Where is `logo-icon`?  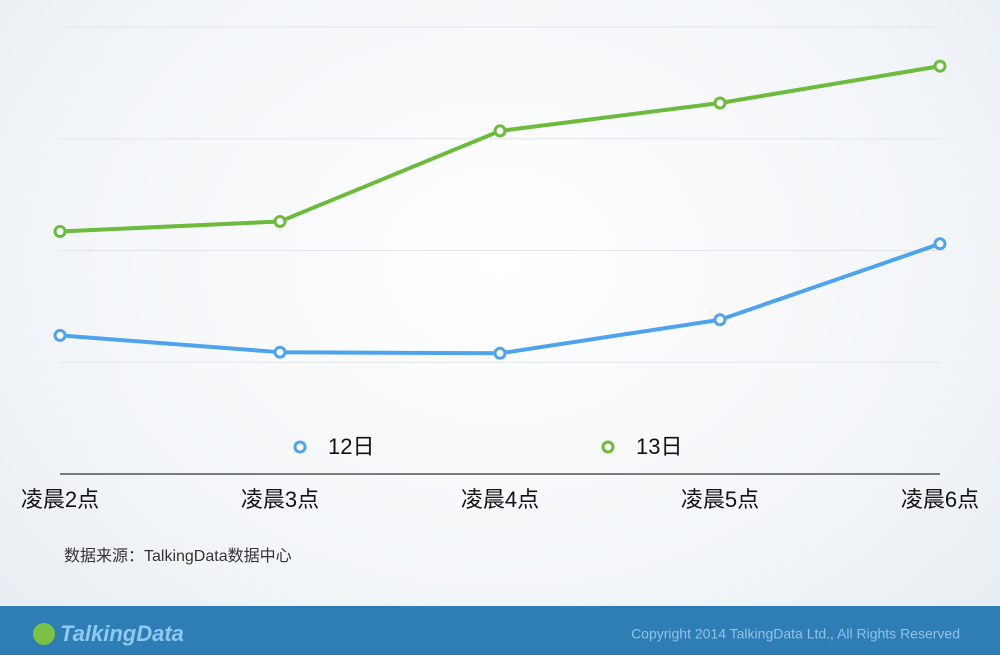 logo-icon is located at coordinates (44, 634).